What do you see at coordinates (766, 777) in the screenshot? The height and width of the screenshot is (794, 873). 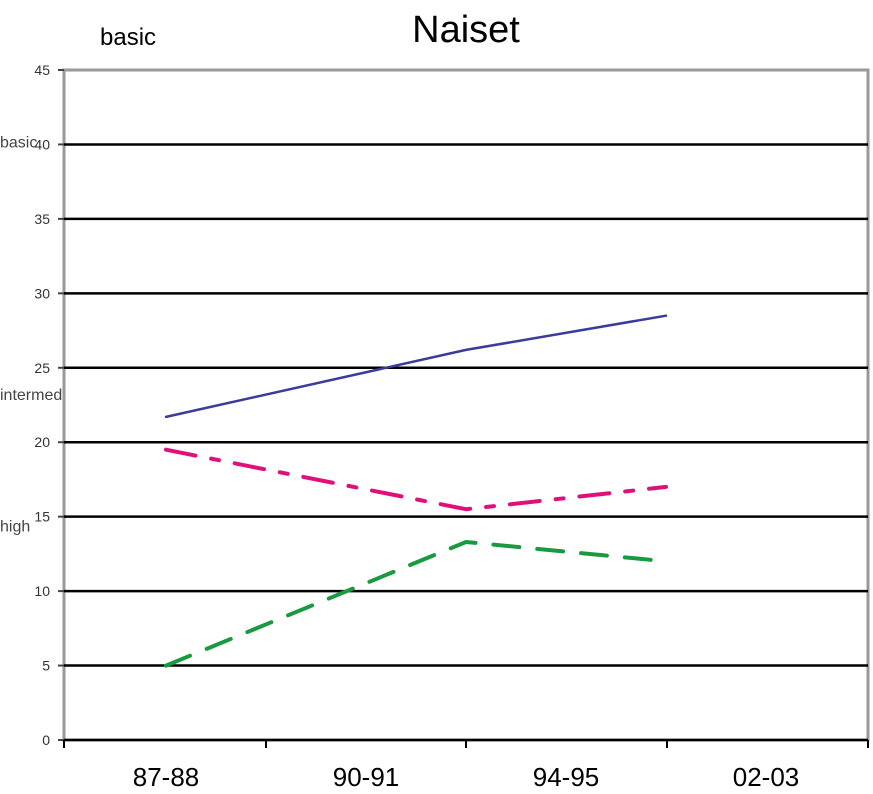 I see `x-tick-label-02-03: 02-03` at bounding box center [766, 777].